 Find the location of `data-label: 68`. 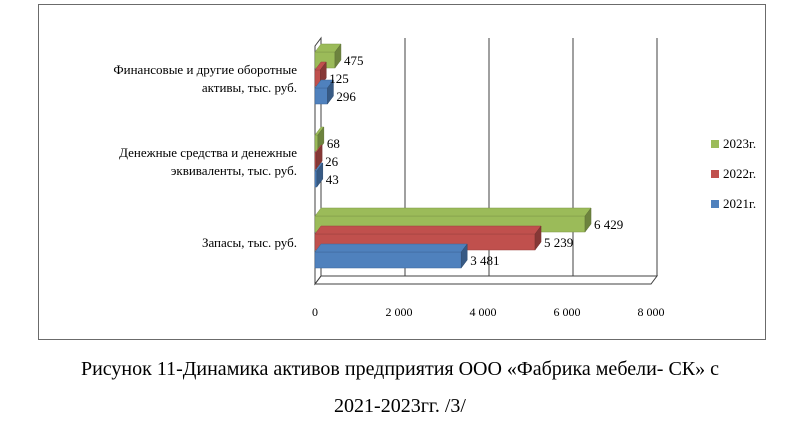

data-label: 68 is located at coordinates (333, 143).